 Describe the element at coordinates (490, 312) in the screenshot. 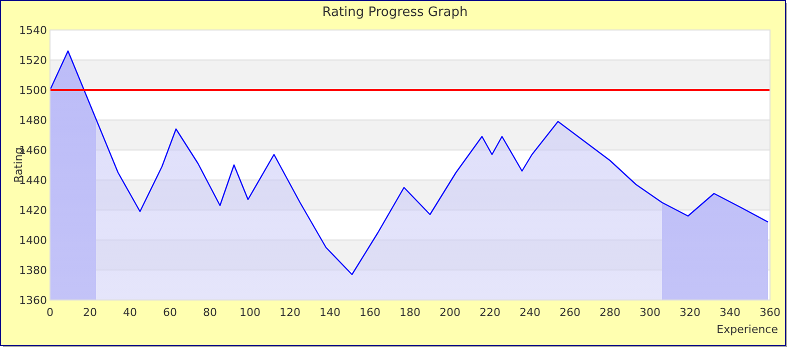

I see `x-tick-label: 220` at that location.